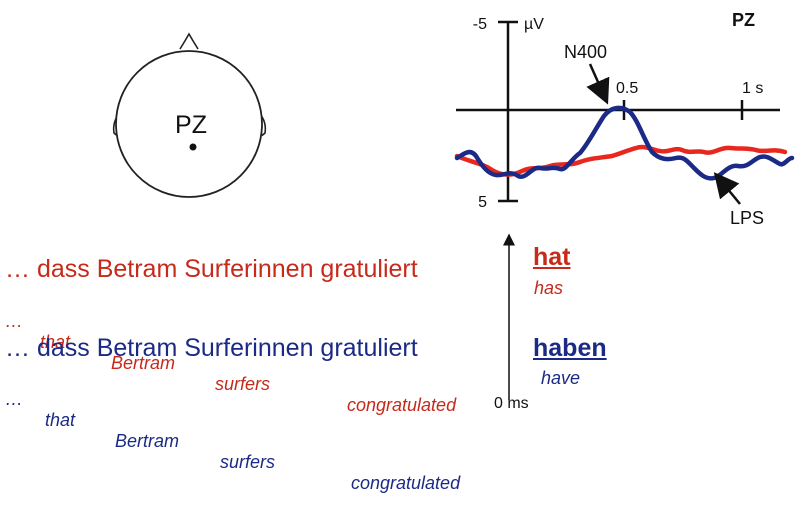 Image resolution: width=800 pixels, height=515 pixels. I want to click on onset-marker, so click(509, 316).